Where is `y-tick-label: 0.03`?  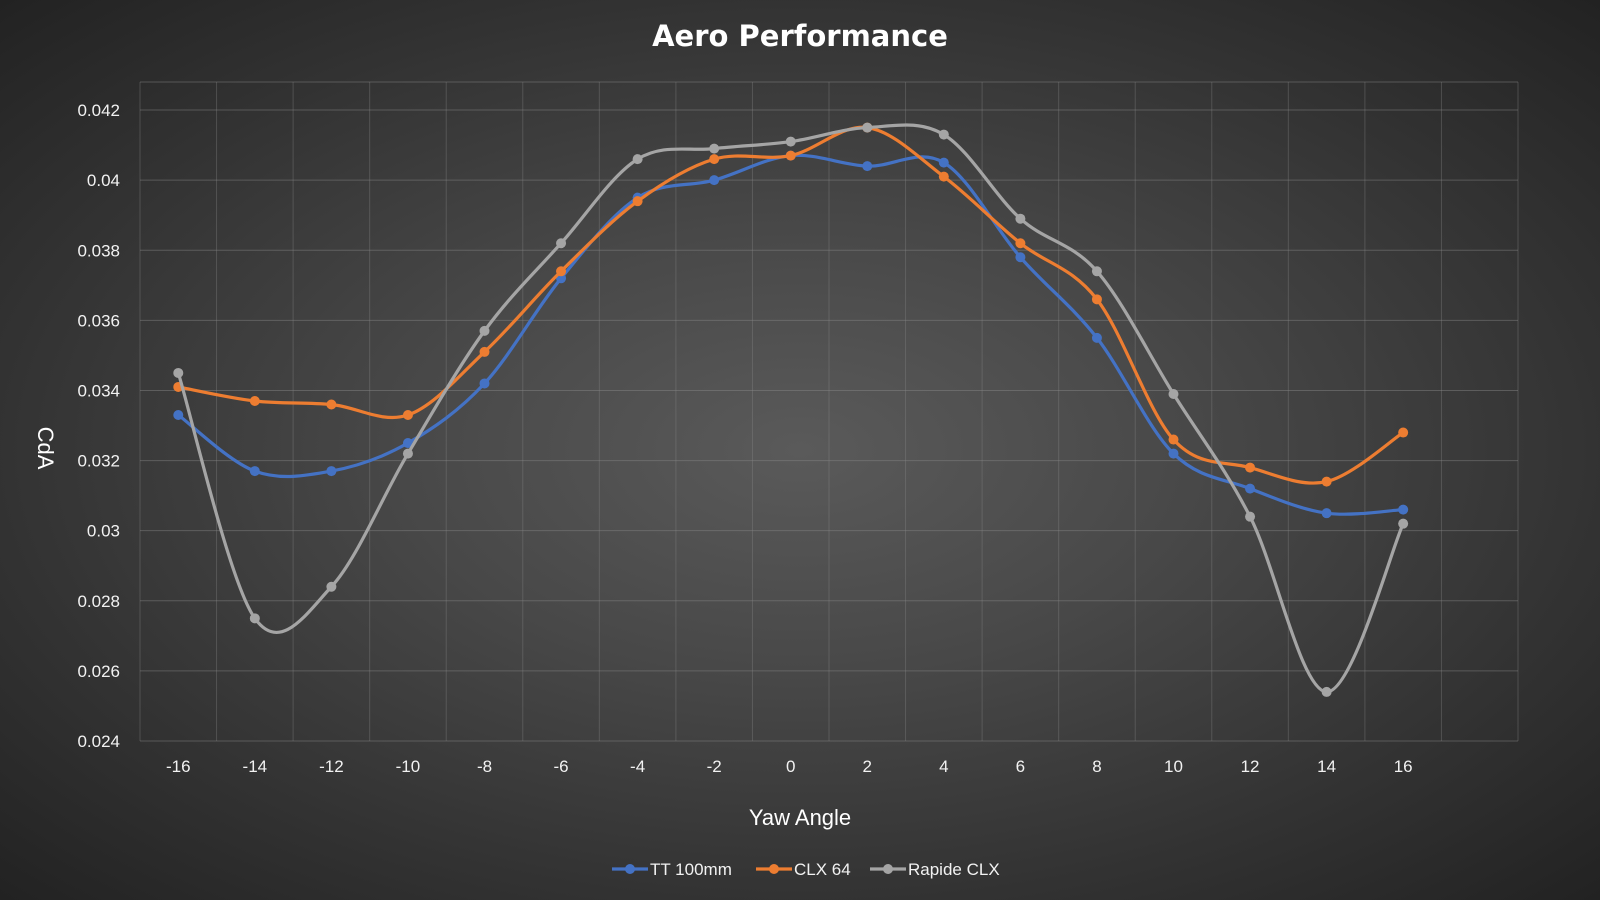 y-tick-label: 0.03 is located at coordinates (103, 531).